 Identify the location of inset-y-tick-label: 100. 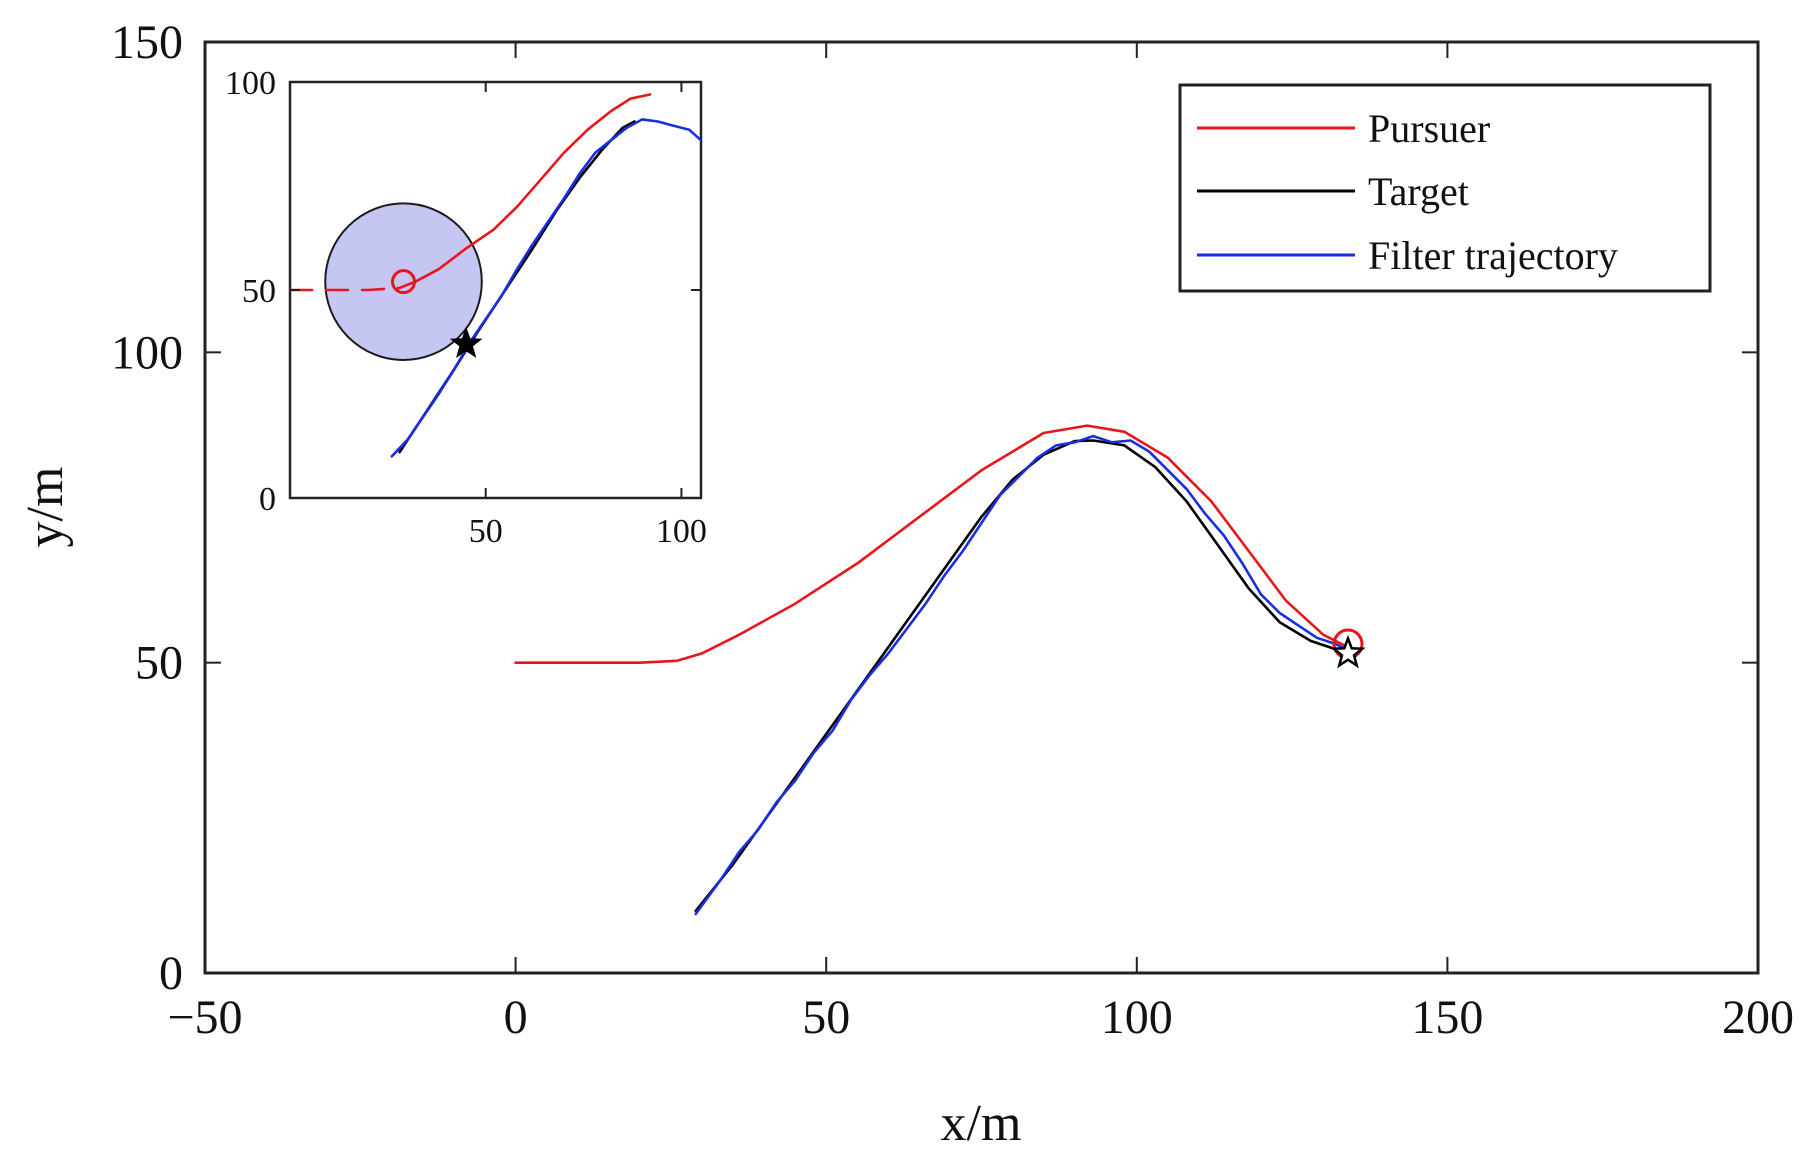
(250, 83).